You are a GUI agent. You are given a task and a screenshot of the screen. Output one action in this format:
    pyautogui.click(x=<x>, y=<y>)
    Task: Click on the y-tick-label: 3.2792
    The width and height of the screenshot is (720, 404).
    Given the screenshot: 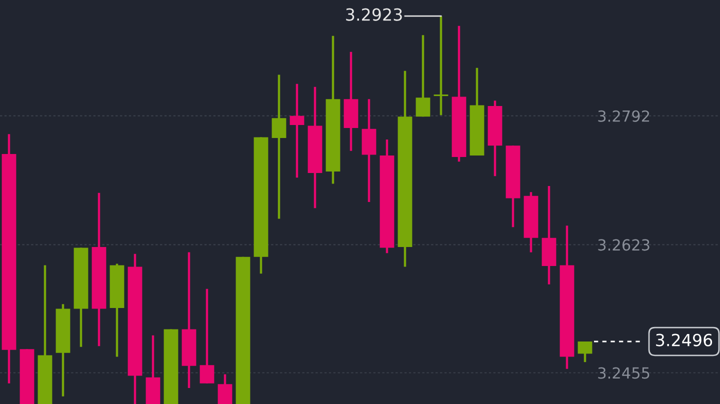 What is the action you would take?
    pyautogui.click(x=624, y=116)
    